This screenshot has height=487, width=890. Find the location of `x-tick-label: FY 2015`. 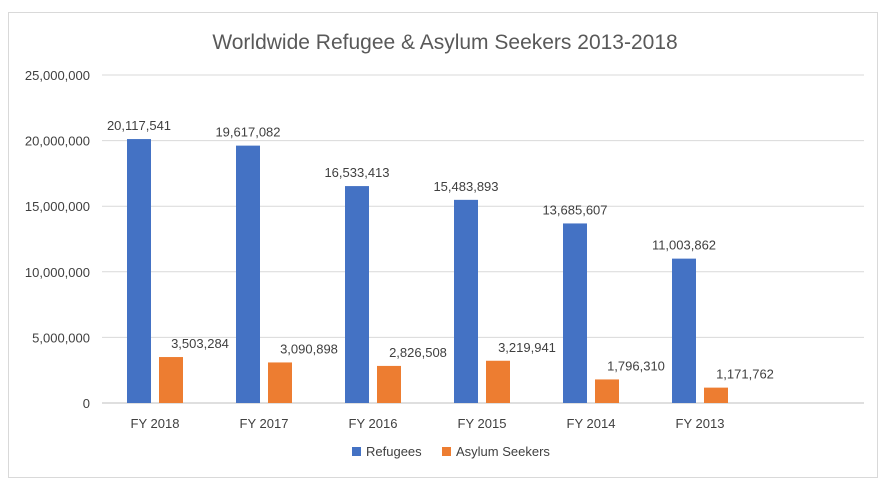

x-tick-label: FY 2015 is located at coordinates (482, 423).